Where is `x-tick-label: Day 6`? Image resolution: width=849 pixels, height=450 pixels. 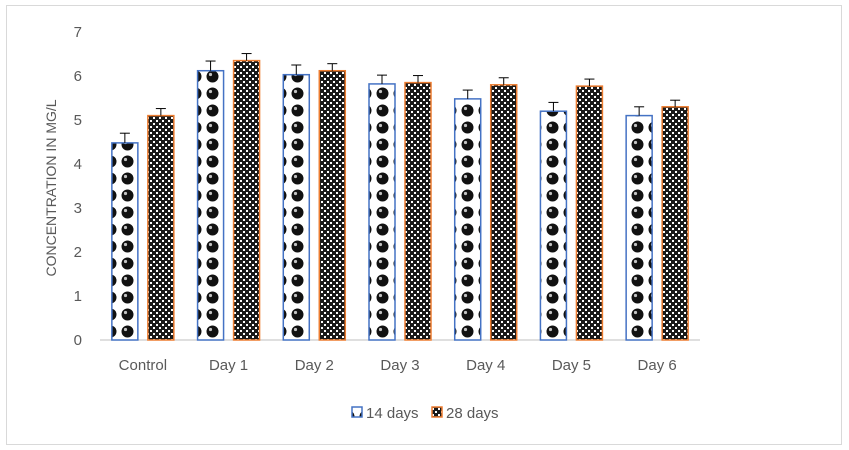 x-tick-label: Day 6 is located at coordinates (657, 365).